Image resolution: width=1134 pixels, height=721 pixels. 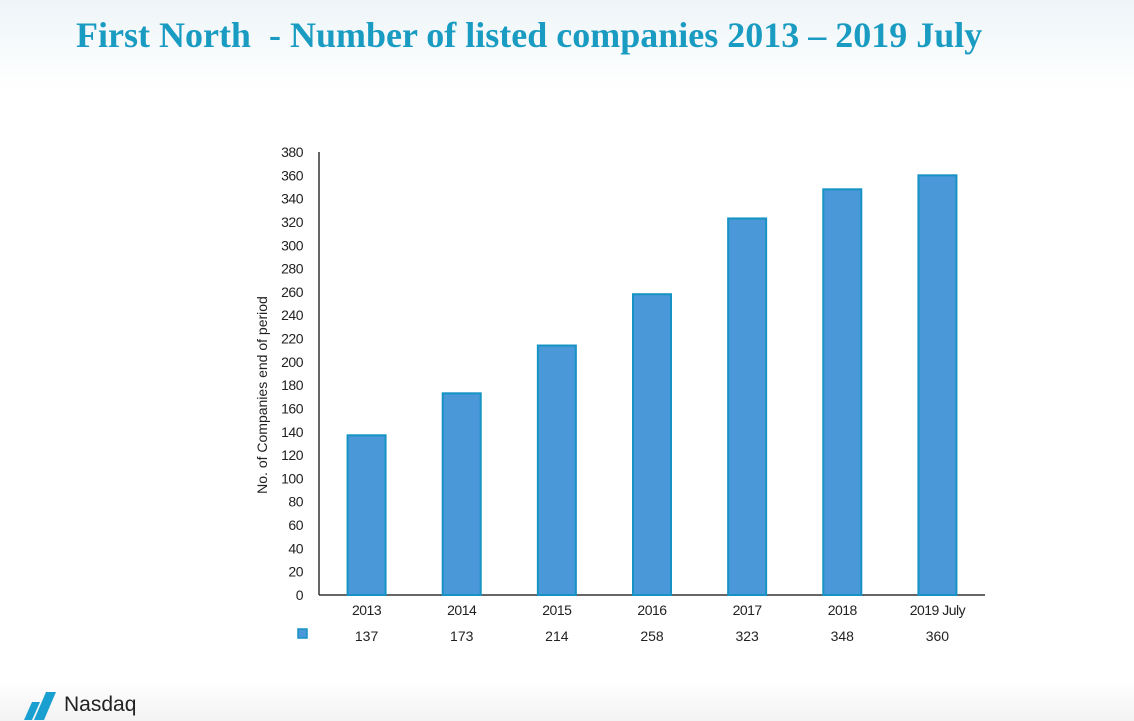 What do you see at coordinates (40, 706) in the screenshot?
I see `nasdaq-logo-icon` at bounding box center [40, 706].